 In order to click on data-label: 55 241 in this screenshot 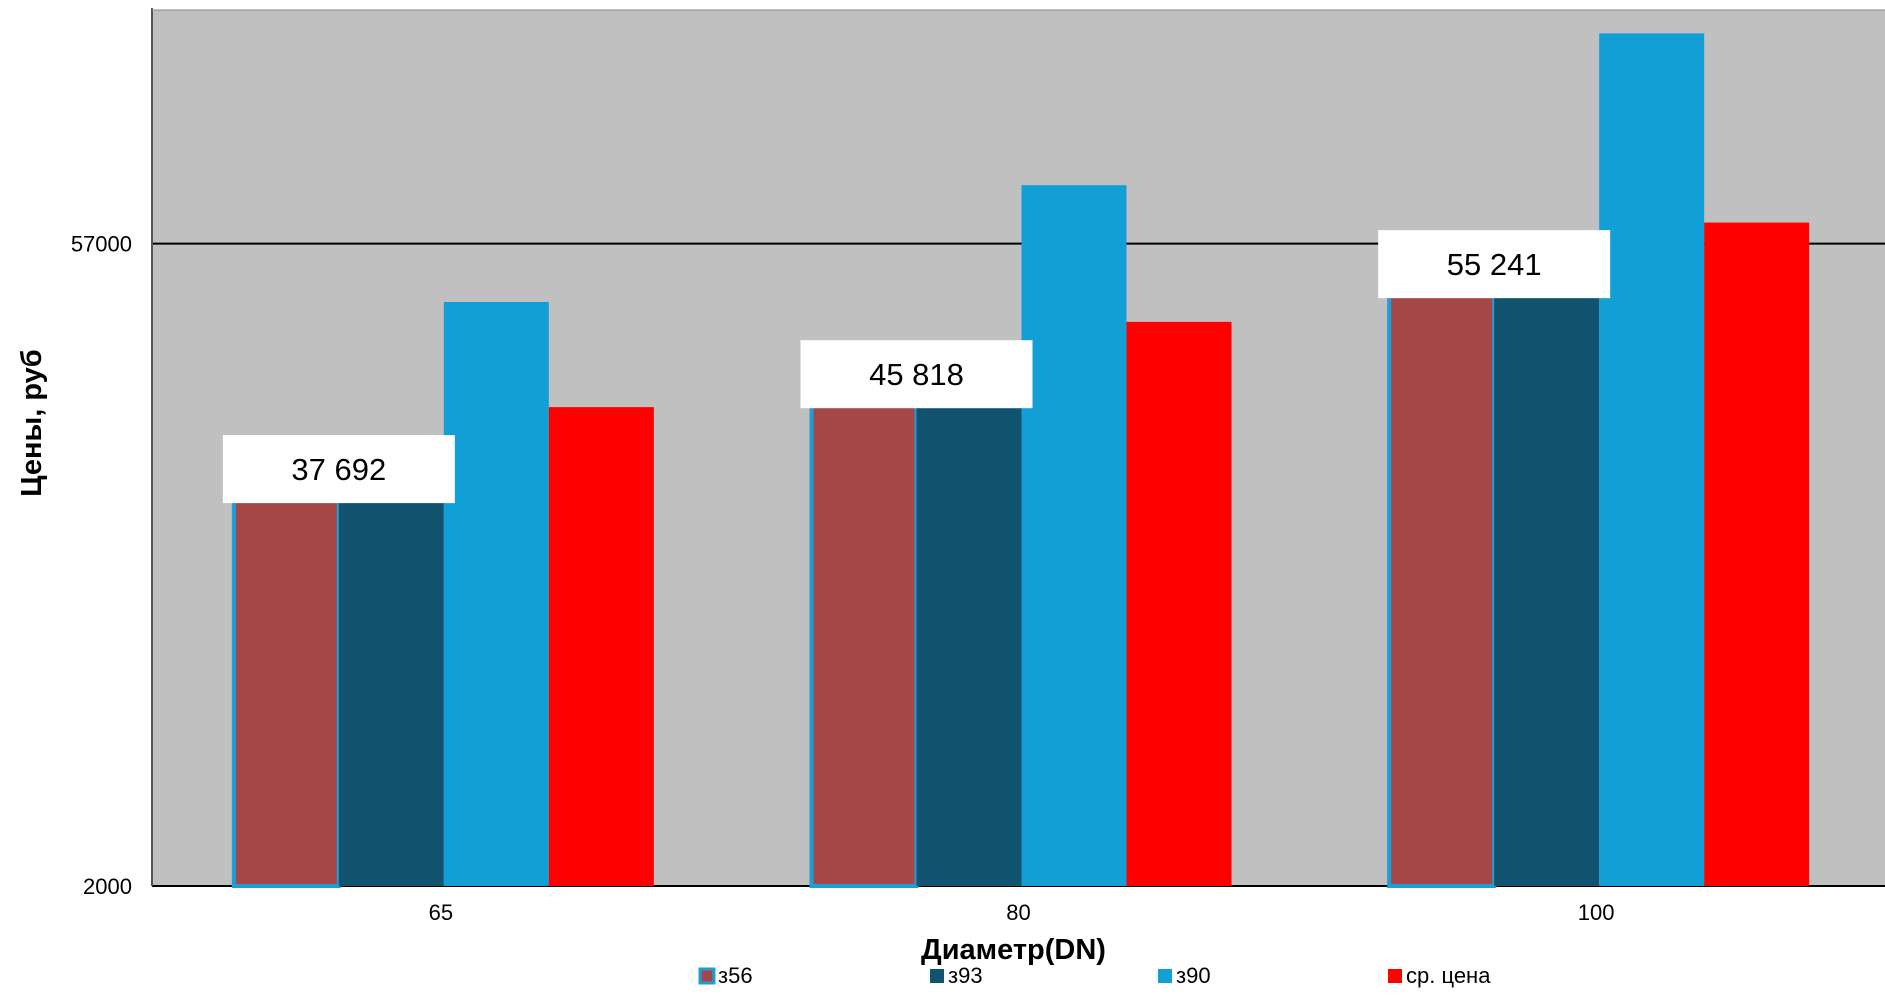, I will do `click(1494, 264)`.